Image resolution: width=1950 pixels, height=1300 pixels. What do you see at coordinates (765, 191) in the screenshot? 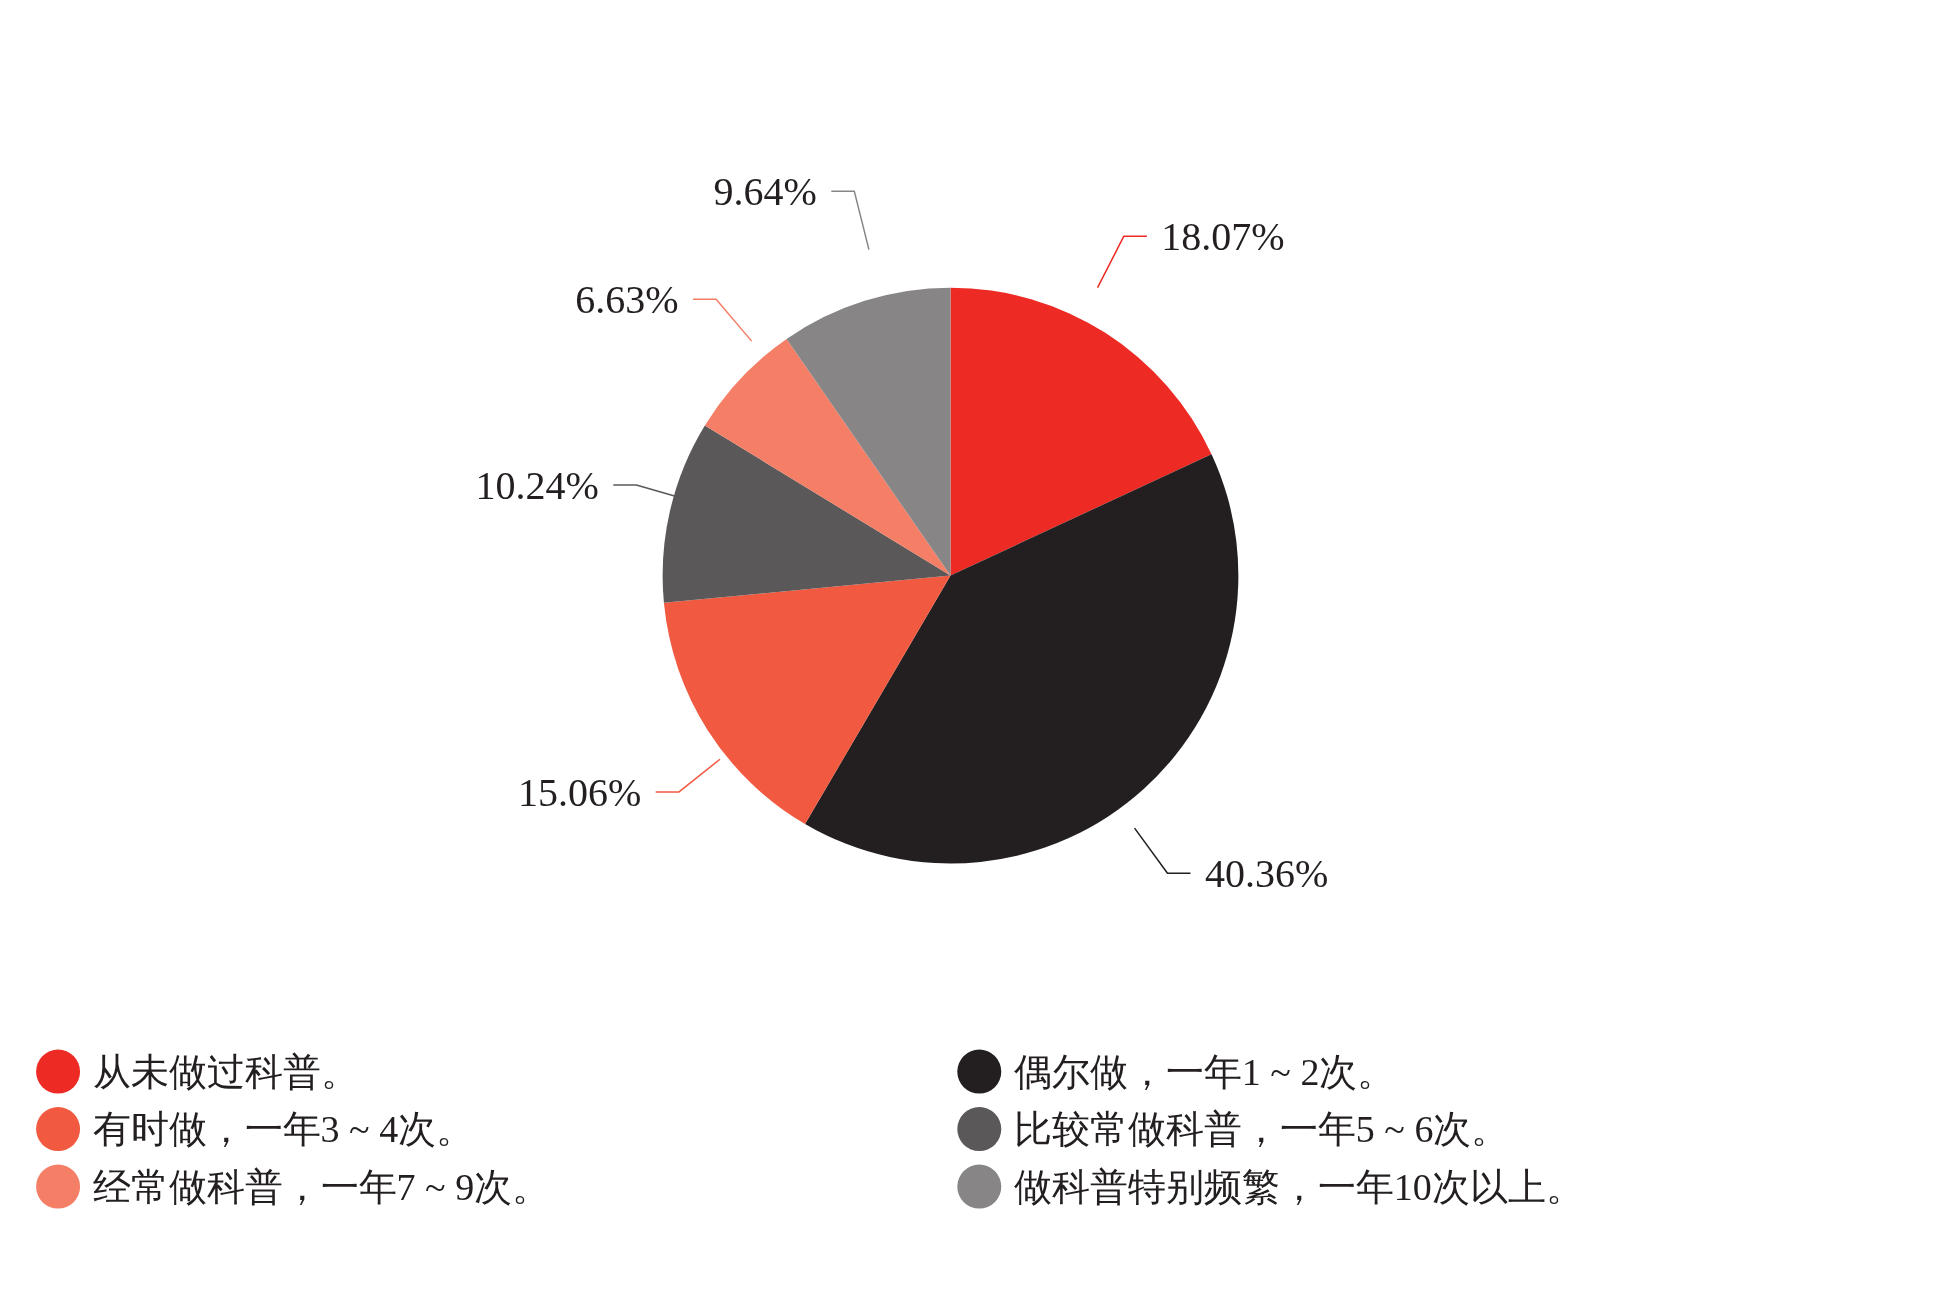
I see `data-label: 9.64%` at bounding box center [765, 191].